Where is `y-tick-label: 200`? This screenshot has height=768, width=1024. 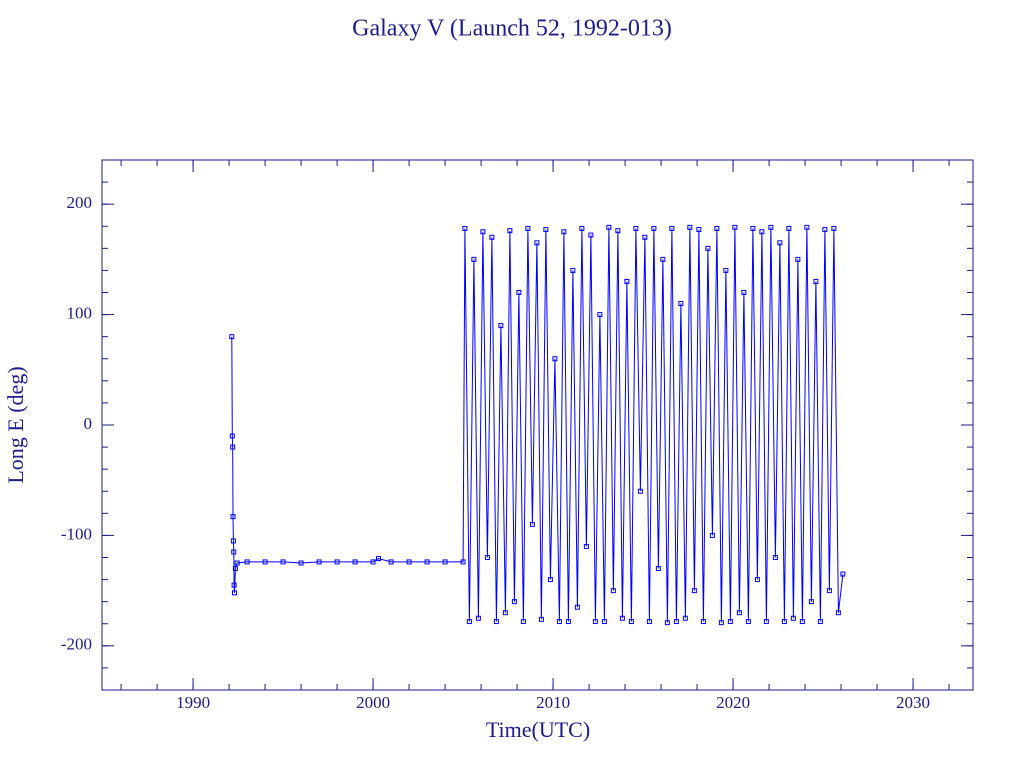
y-tick-label: 200 is located at coordinates (80, 202).